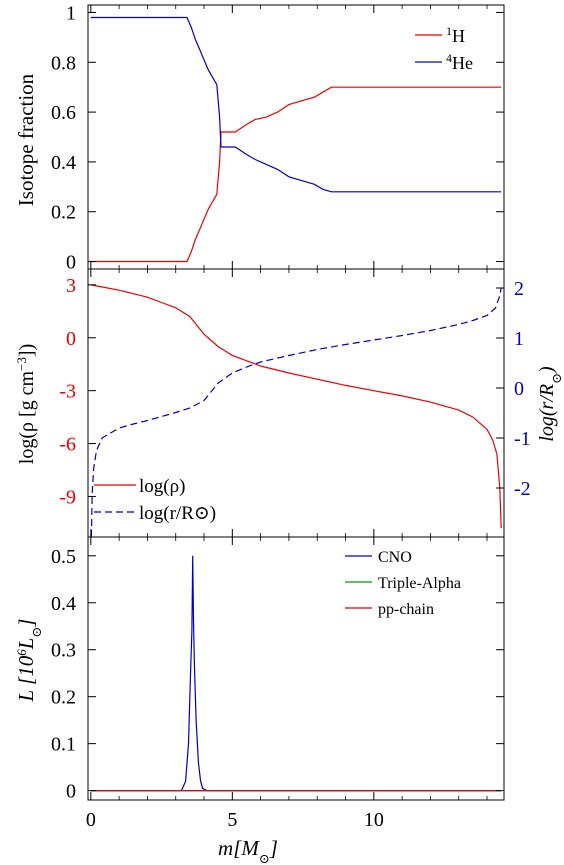 The width and height of the screenshot is (564, 865). Describe the element at coordinates (395, 557) in the screenshot. I see `legend-label: CNO` at that location.